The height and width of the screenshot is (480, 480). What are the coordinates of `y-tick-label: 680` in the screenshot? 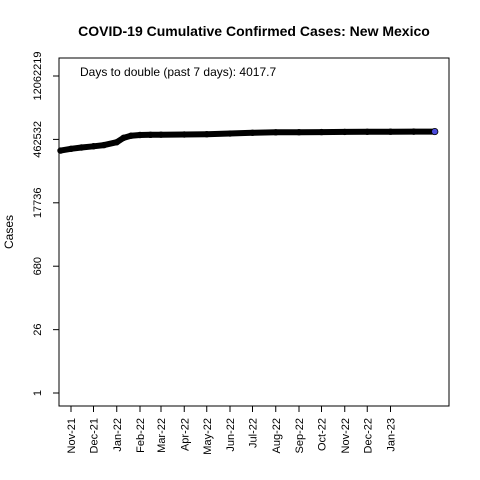 It's located at (38, 266).